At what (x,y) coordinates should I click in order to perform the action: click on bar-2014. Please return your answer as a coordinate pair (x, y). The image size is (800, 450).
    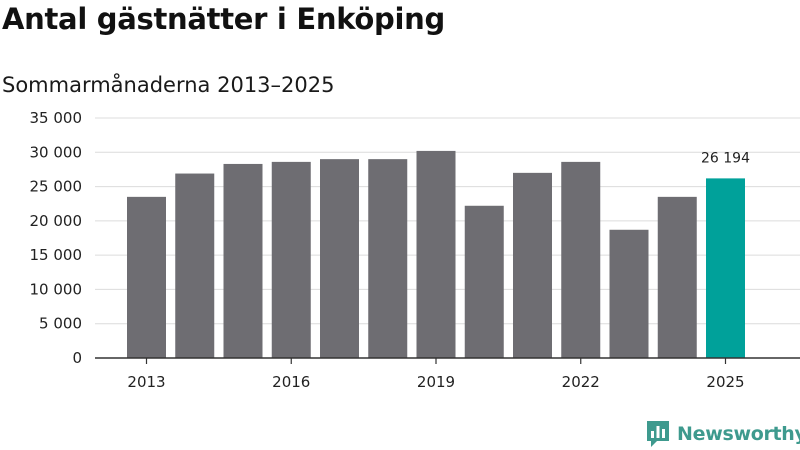
    Looking at the image, I should click on (195, 265).